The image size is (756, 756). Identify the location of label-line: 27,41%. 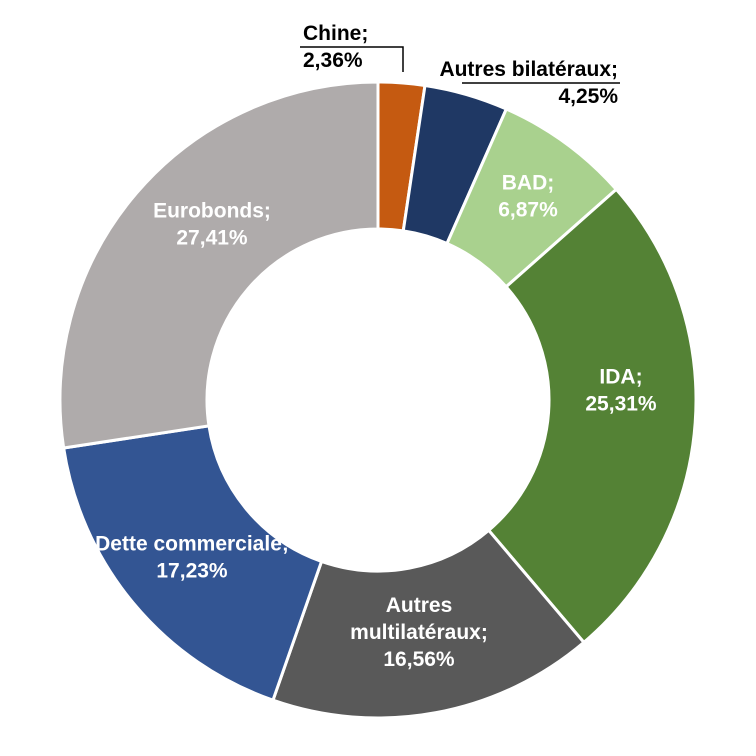
(212, 238).